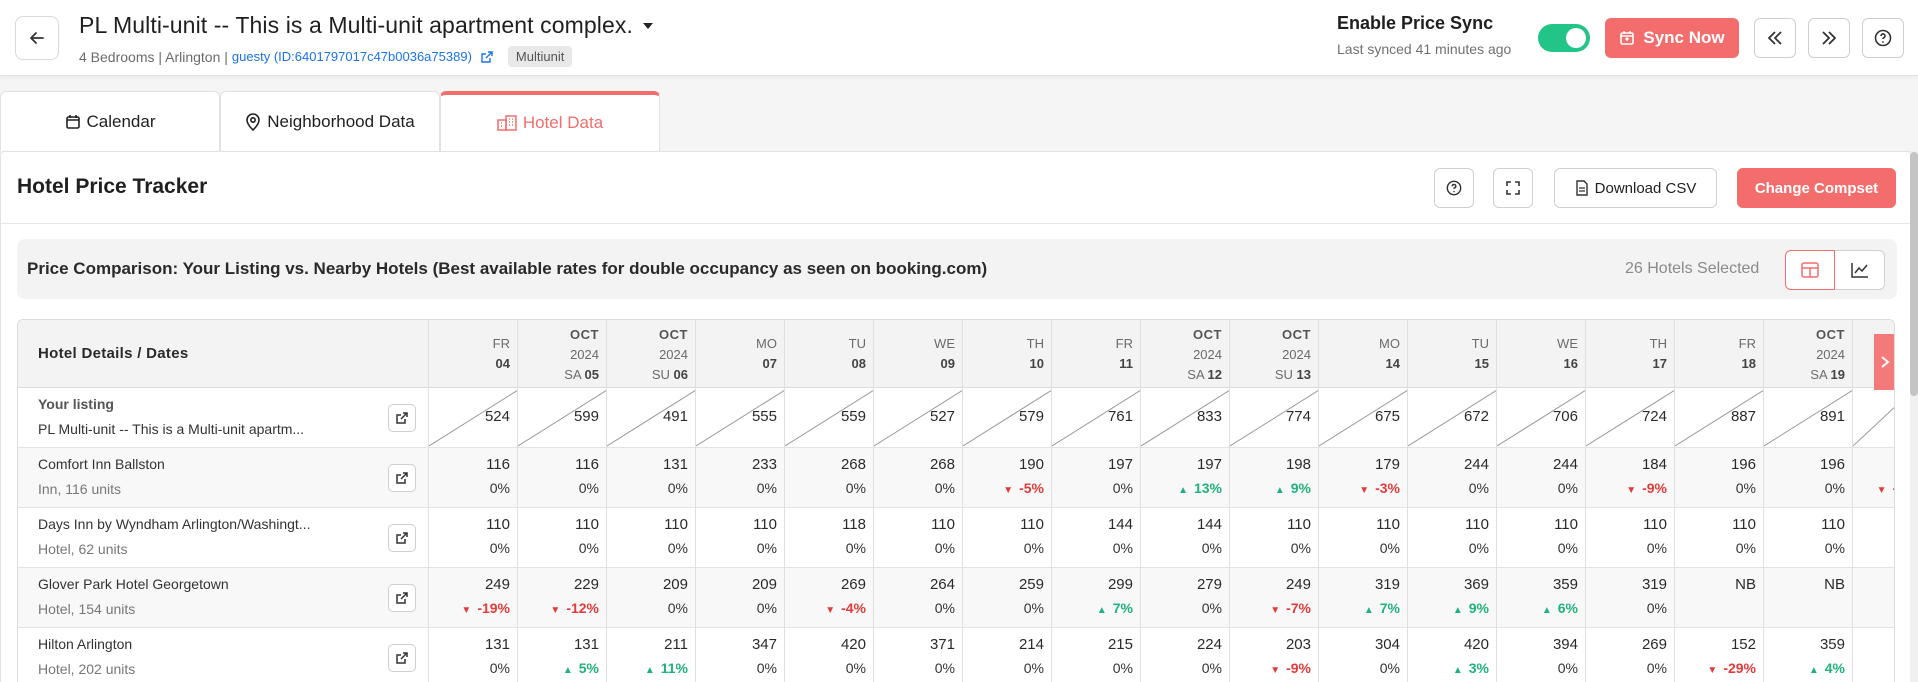 The height and width of the screenshot is (682, 1918). I want to click on price-change: ▲ 3%, so click(1471, 668).